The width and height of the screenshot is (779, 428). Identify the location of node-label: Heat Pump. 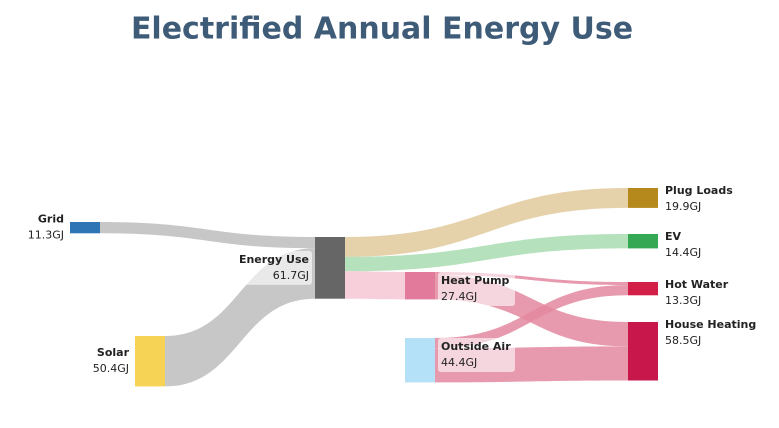
(475, 280).